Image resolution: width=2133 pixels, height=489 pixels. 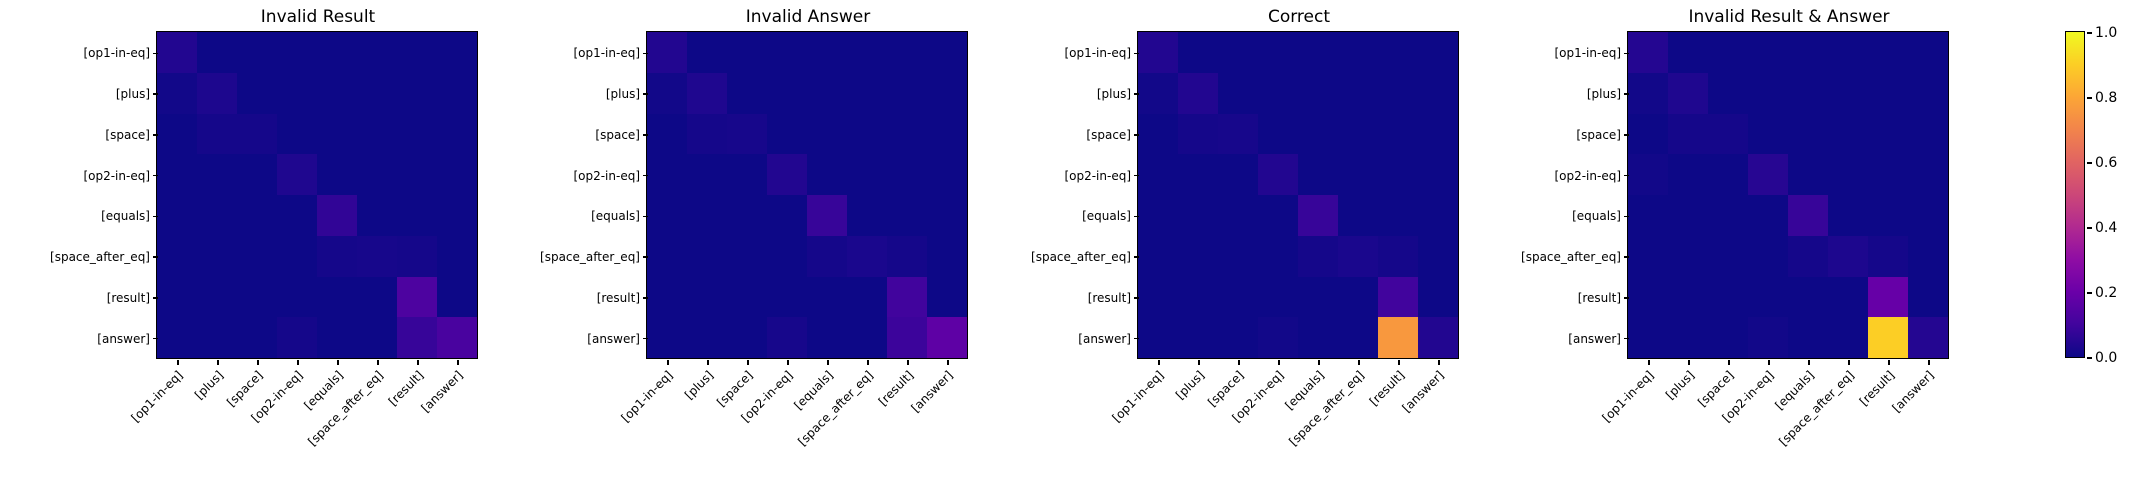 What do you see at coordinates (2106, 98) in the screenshot?
I see `colorbar-tick-label: 0.8` at bounding box center [2106, 98].